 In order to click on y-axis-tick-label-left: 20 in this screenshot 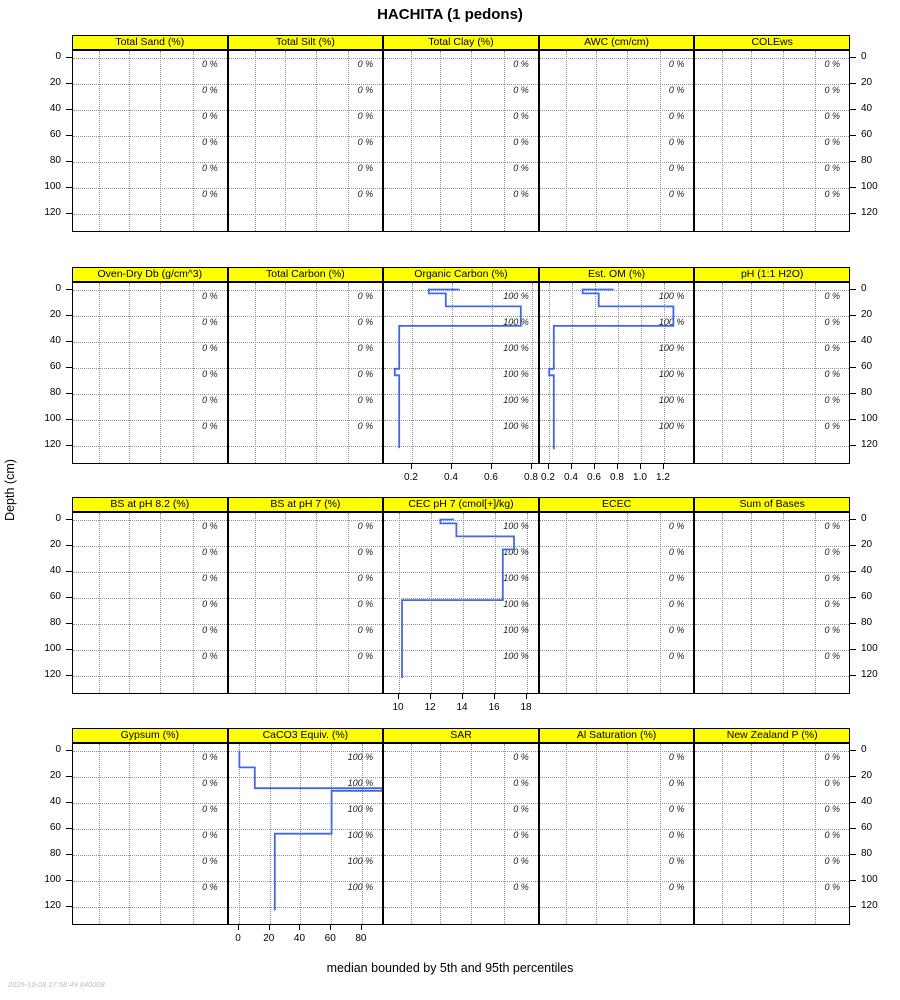, I will do `click(55, 82)`.